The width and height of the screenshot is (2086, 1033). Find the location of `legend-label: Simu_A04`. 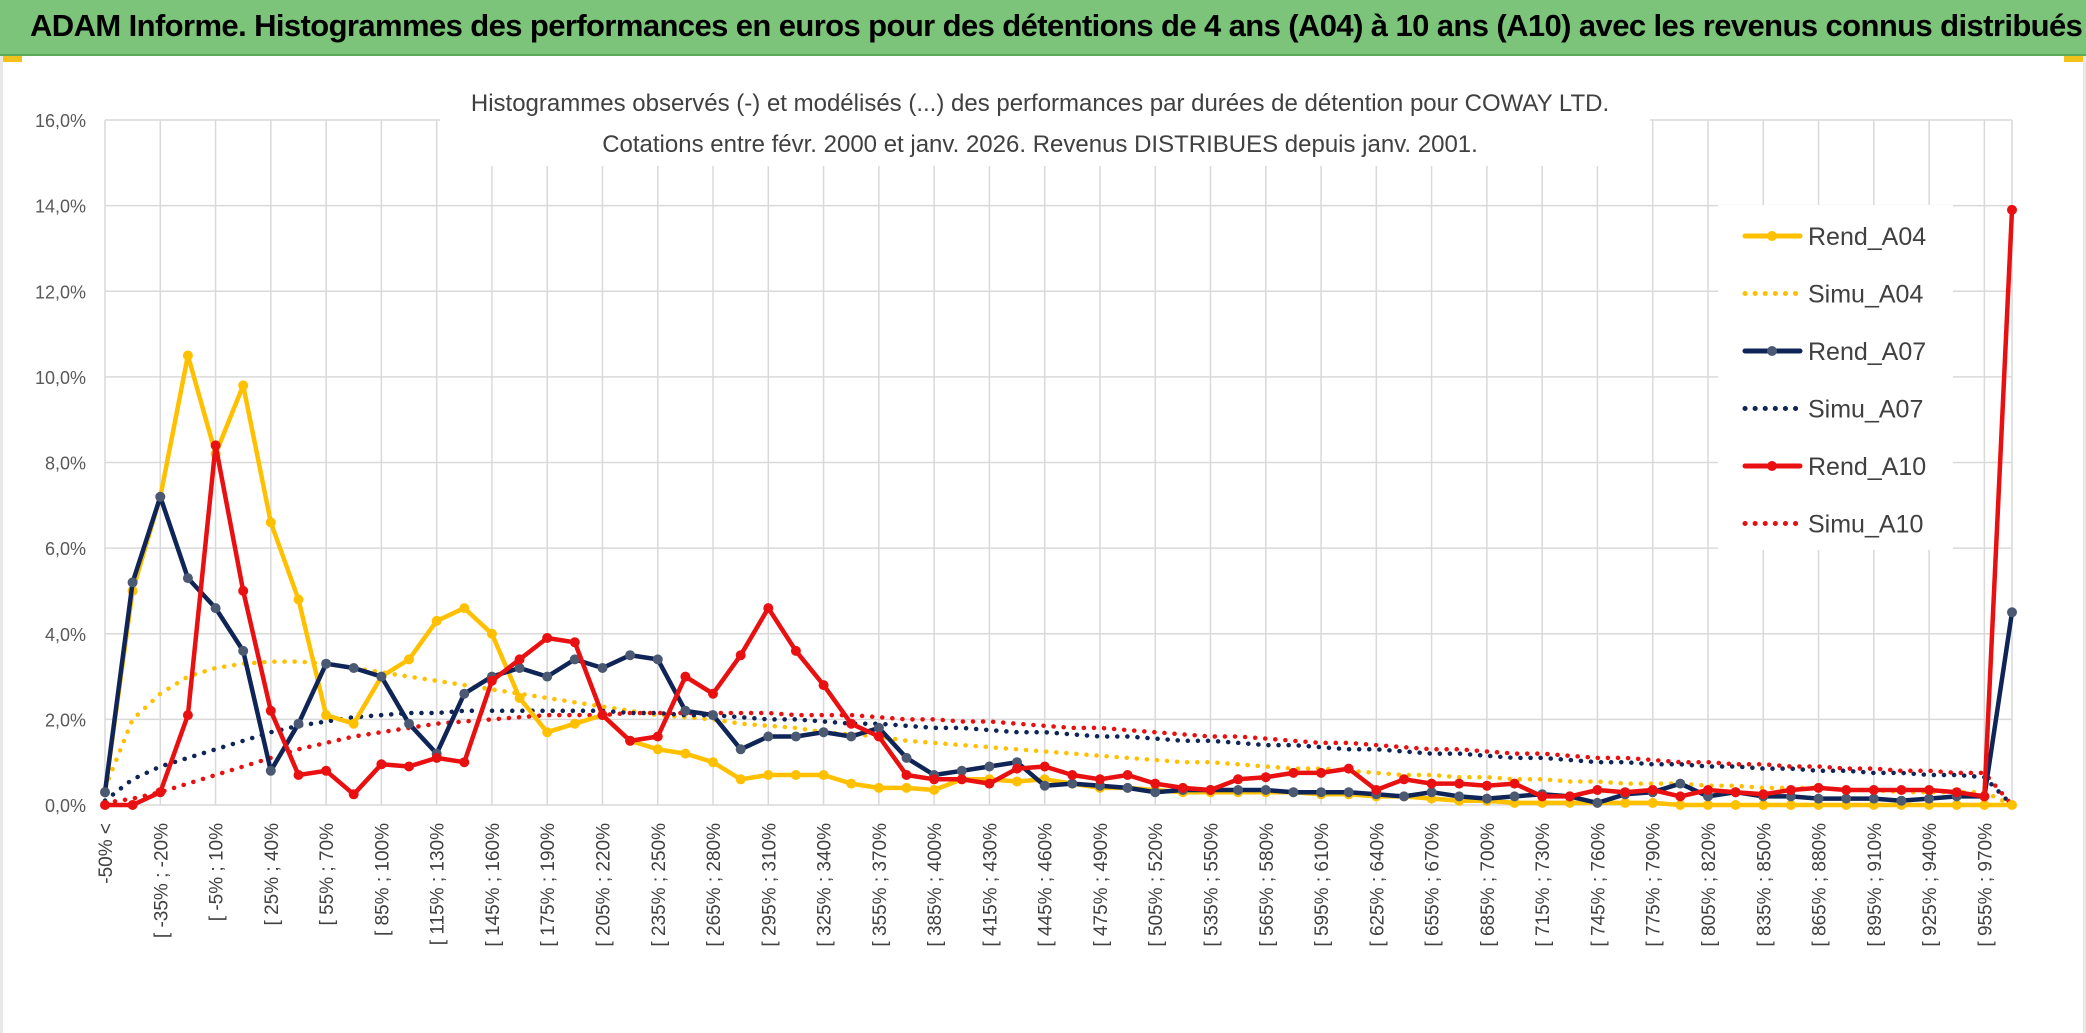

legend-label: Simu_A04 is located at coordinates (1865, 295).